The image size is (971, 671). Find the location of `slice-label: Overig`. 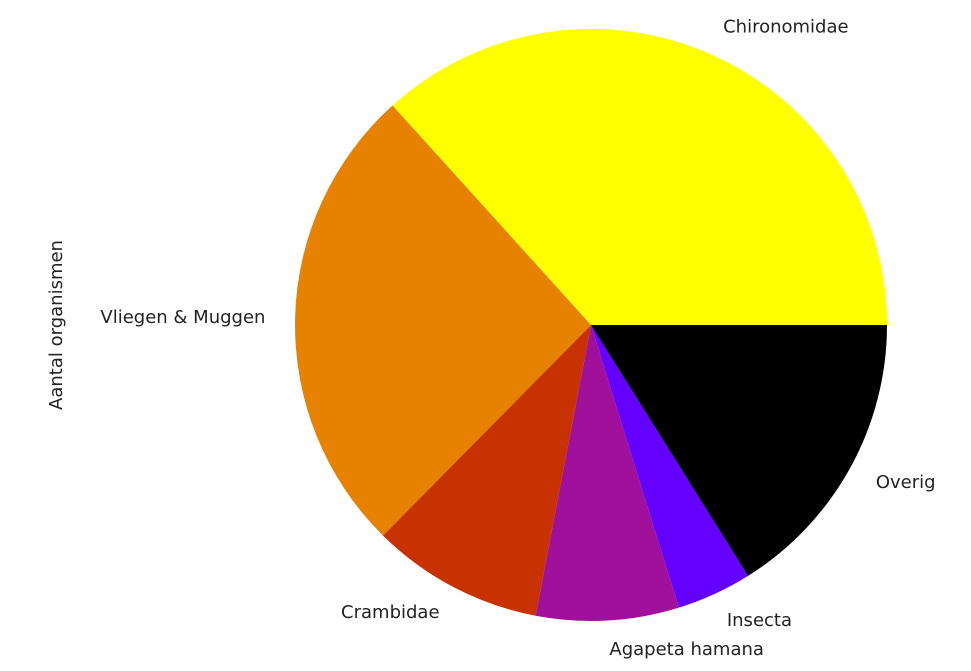

slice-label: Overig is located at coordinates (906, 482).